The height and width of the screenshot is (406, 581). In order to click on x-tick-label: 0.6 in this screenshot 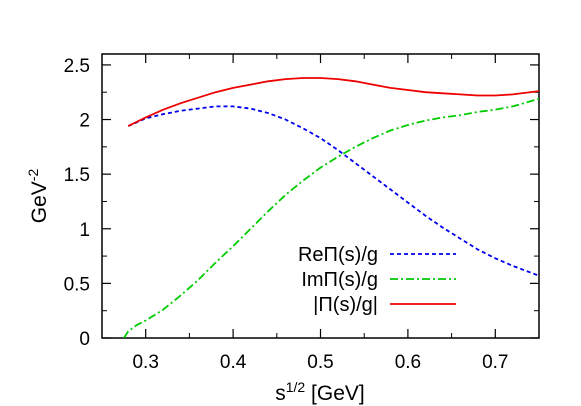, I will do `click(408, 362)`.